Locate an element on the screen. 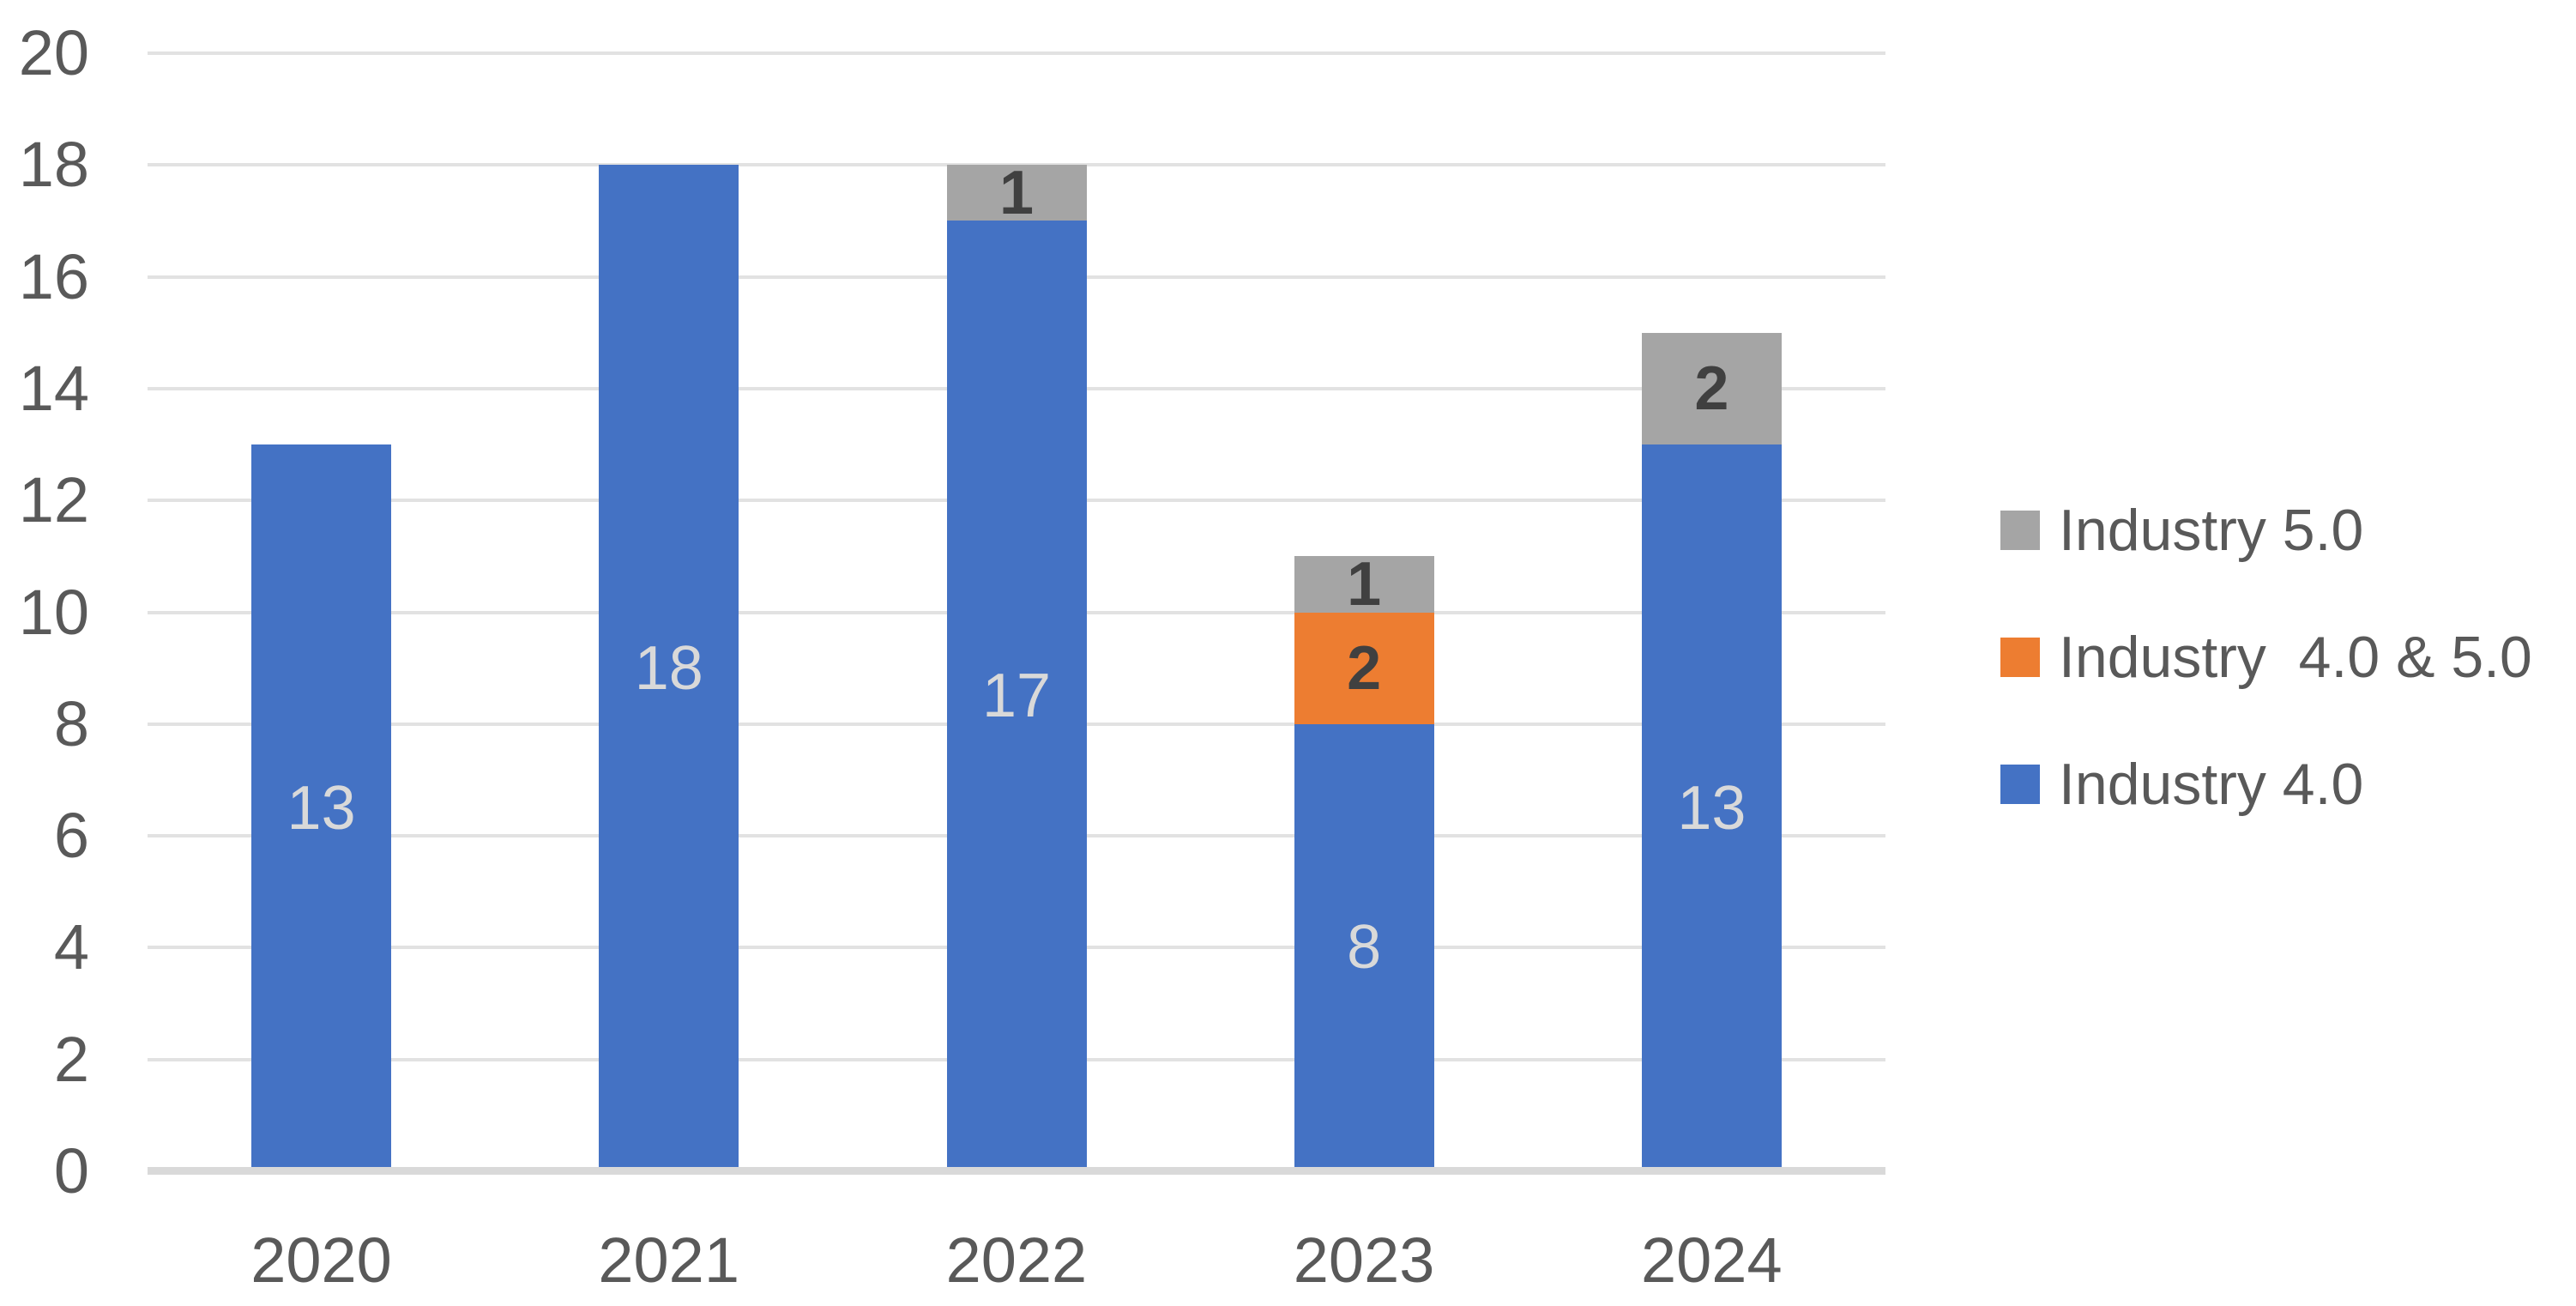 The width and height of the screenshot is (2576, 1306). bar-segment-2022-industry-4-0: 17 is located at coordinates (1016, 696).